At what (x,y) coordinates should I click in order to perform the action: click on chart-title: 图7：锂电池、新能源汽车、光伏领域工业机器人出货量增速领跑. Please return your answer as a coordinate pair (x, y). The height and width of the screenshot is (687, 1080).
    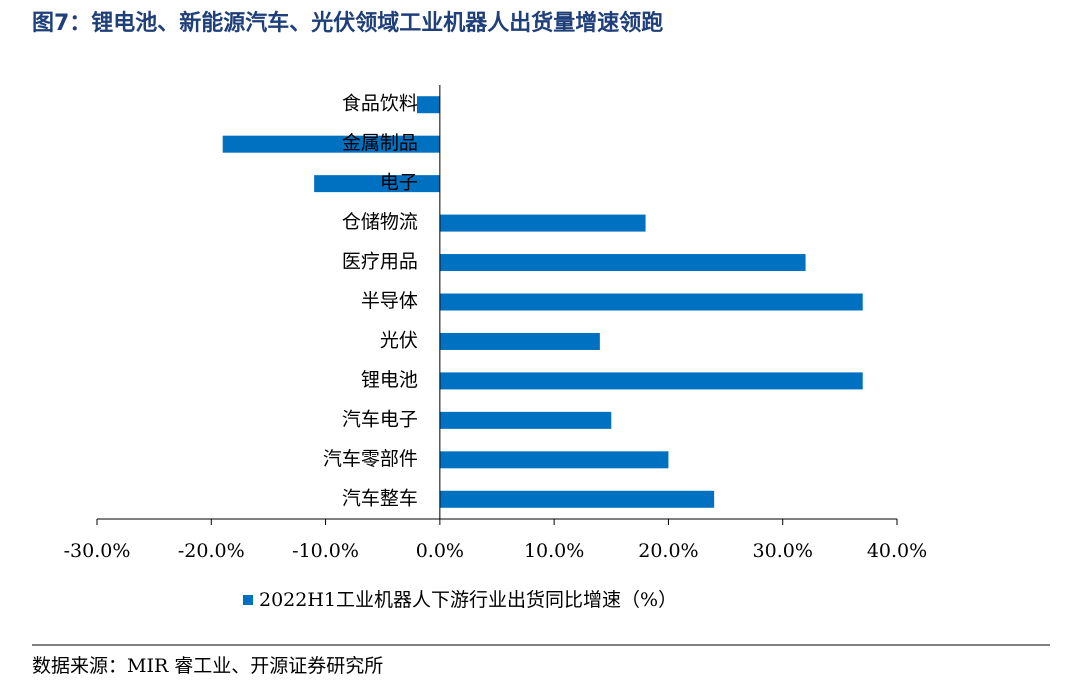
    Looking at the image, I should click on (347, 23).